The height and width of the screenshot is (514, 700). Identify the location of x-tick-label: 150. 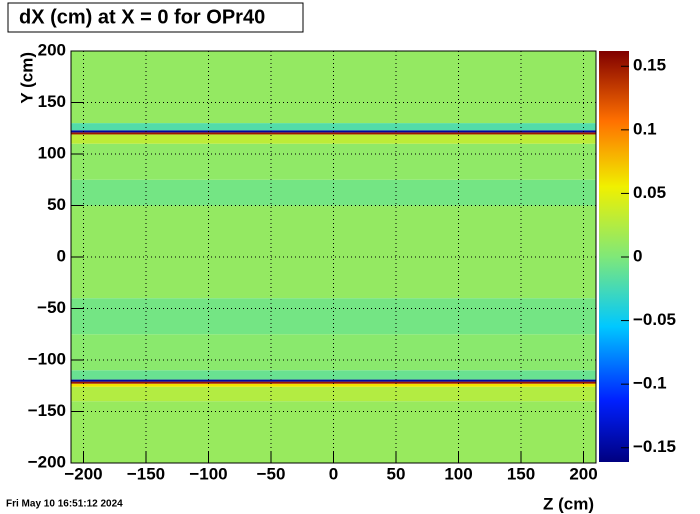
(521, 473).